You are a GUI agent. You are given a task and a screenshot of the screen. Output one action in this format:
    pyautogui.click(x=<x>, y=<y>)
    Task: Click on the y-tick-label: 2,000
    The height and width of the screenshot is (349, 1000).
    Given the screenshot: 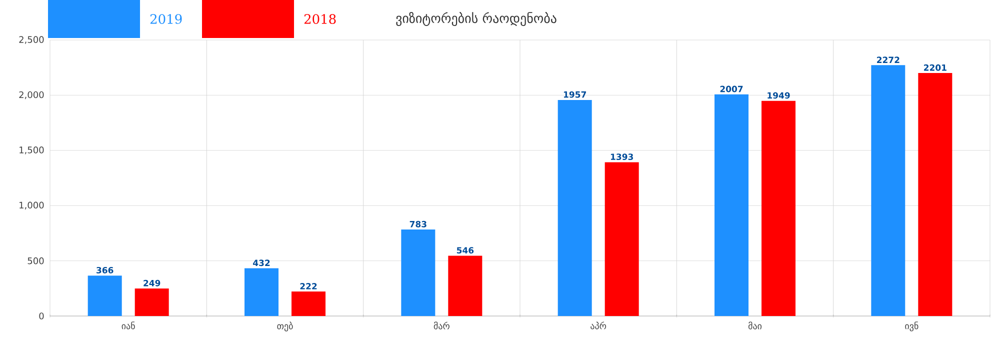 What is the action you would take?
    pyautogui.click(x=31, y=95)
    